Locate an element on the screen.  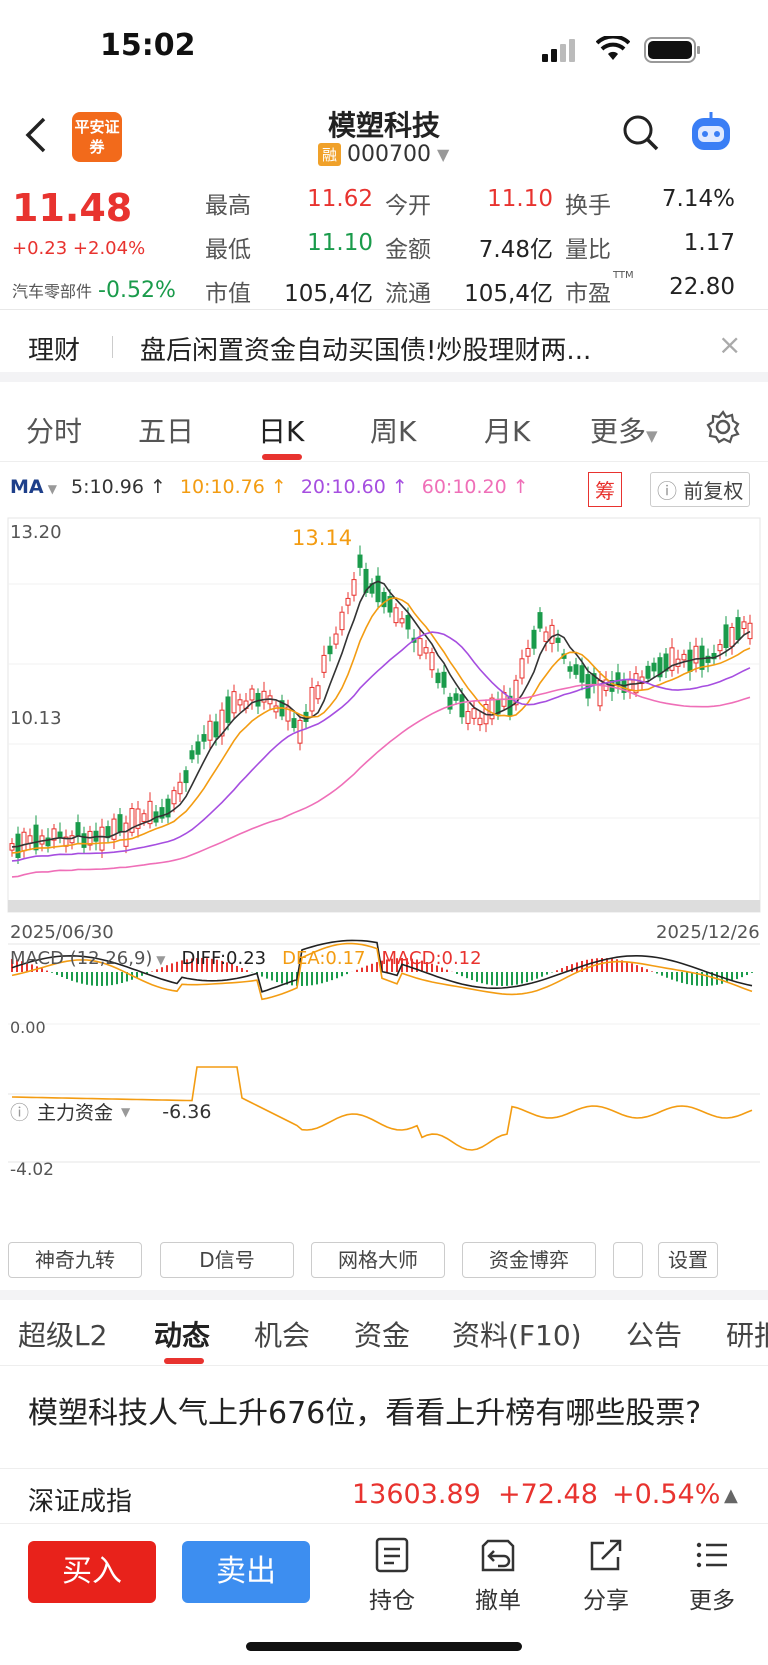
info-tabs: 超级L2 动态 机会 资金 资料(F10) 公告 研报 is located at coordinates (384, 1333).